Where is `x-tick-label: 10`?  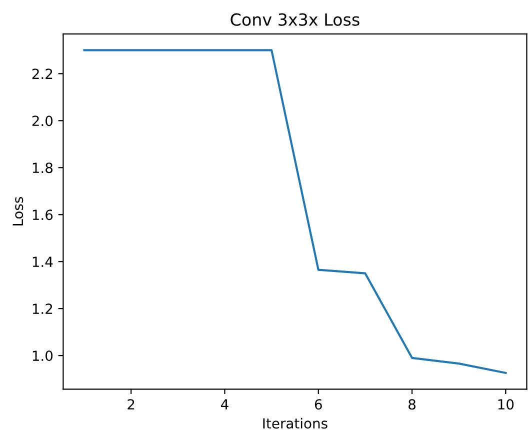 x-tick-label: 10 is located at coordinates (506, 404).